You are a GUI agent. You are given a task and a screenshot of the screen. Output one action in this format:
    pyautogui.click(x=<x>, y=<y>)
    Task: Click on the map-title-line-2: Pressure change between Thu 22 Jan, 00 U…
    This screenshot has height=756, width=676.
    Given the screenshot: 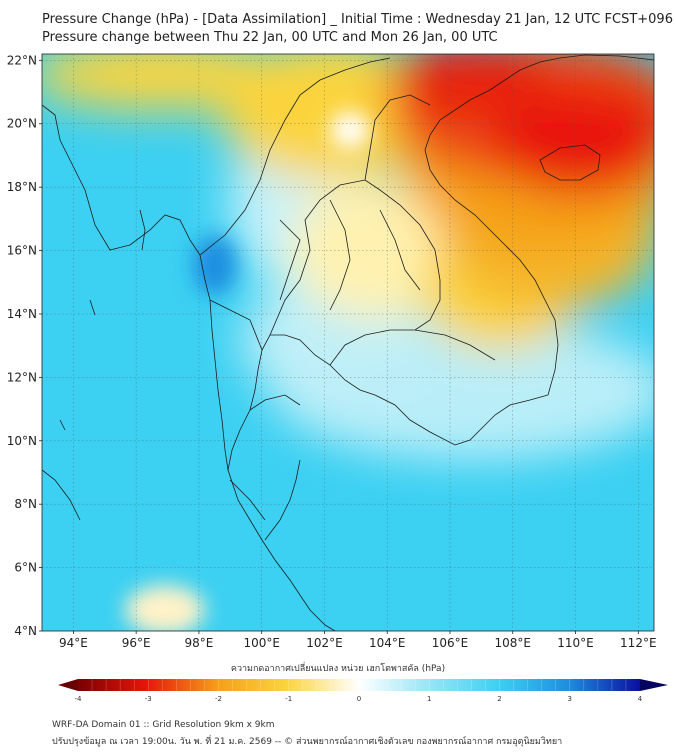 What is the action you would take?
    pyautogui.click(x=270, y=37)
    